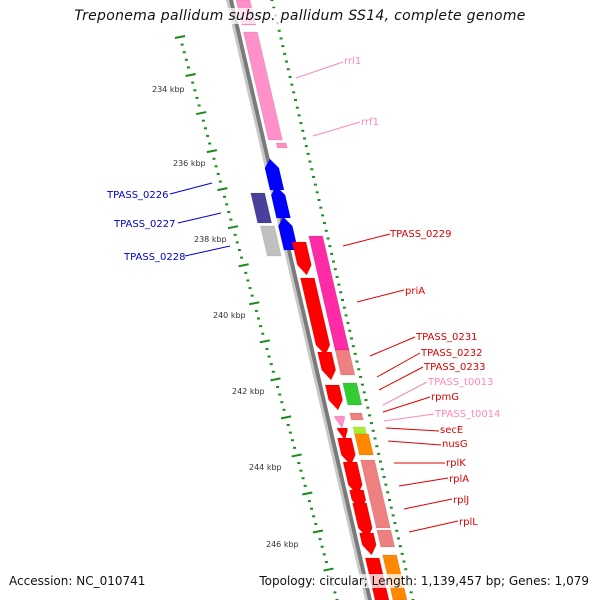 Image resolution: width=600 pixels, height=600 pixels. What do you see at coordinates (455, 444) in the screenshot?
I see `gene-label-nusG: nusG` at bounding box center [455, 444].